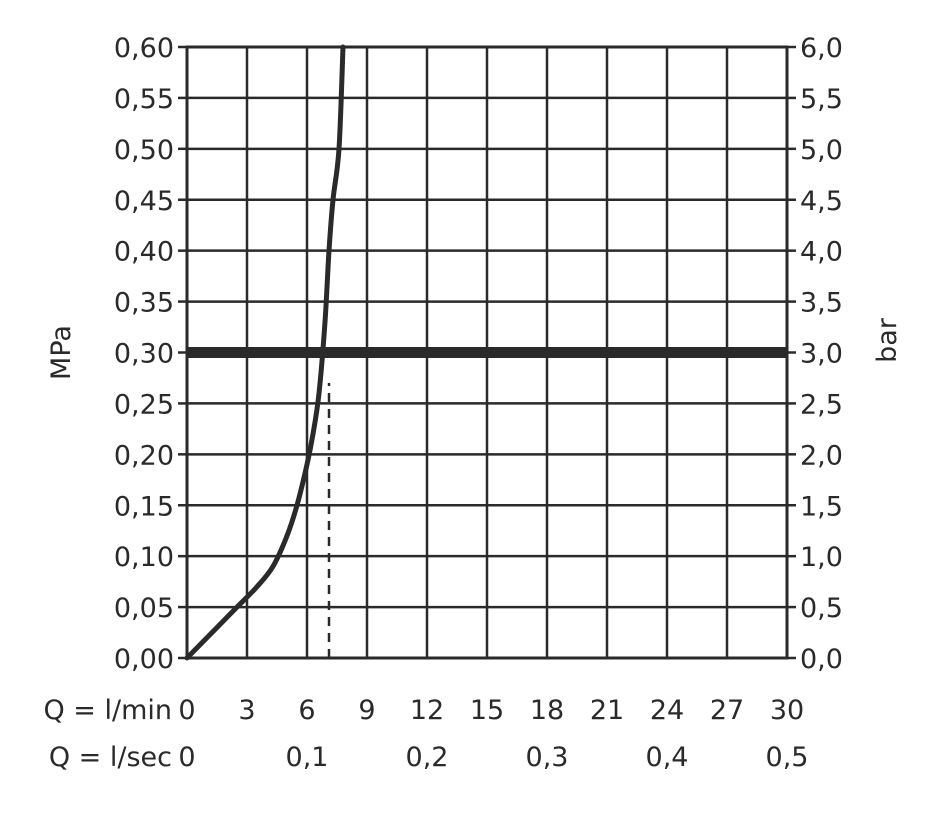  I want to click on y-tick-label: 0,20, so click(144, 455).